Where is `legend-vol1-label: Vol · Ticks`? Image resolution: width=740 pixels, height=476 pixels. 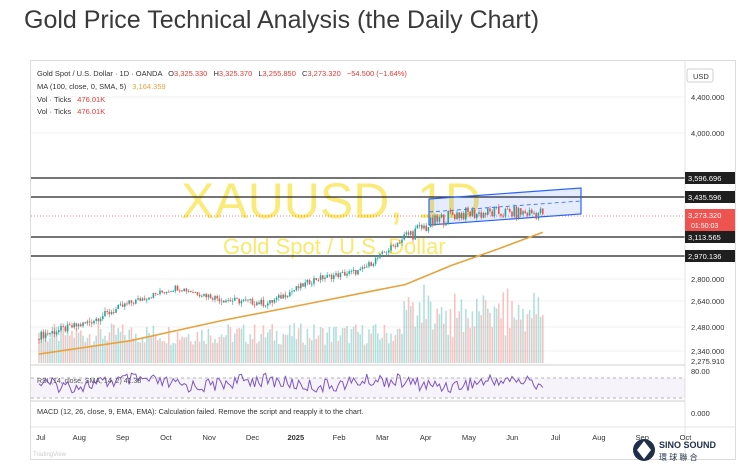 legend-vol1-label: Vol · Ticks is located at coordinates (54, 99).